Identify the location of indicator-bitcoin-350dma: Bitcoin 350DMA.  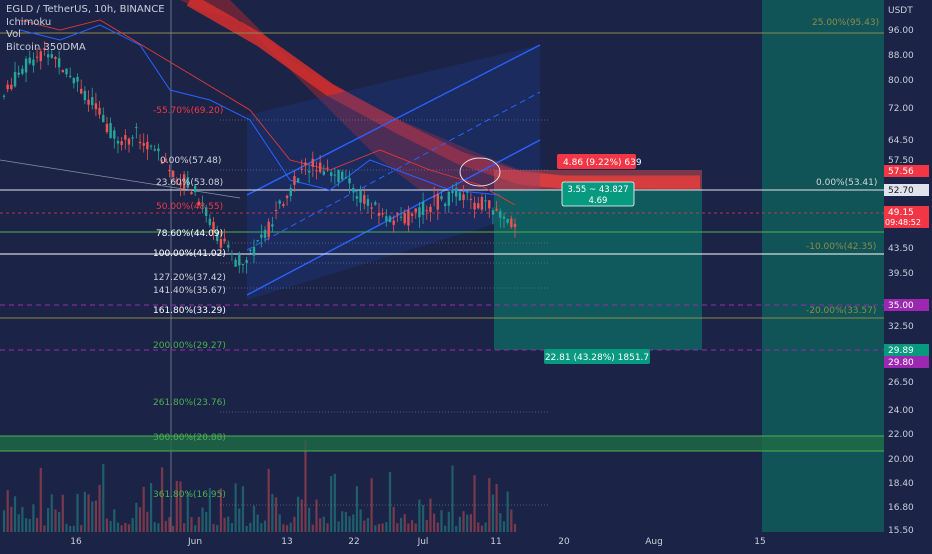
(46, 47).